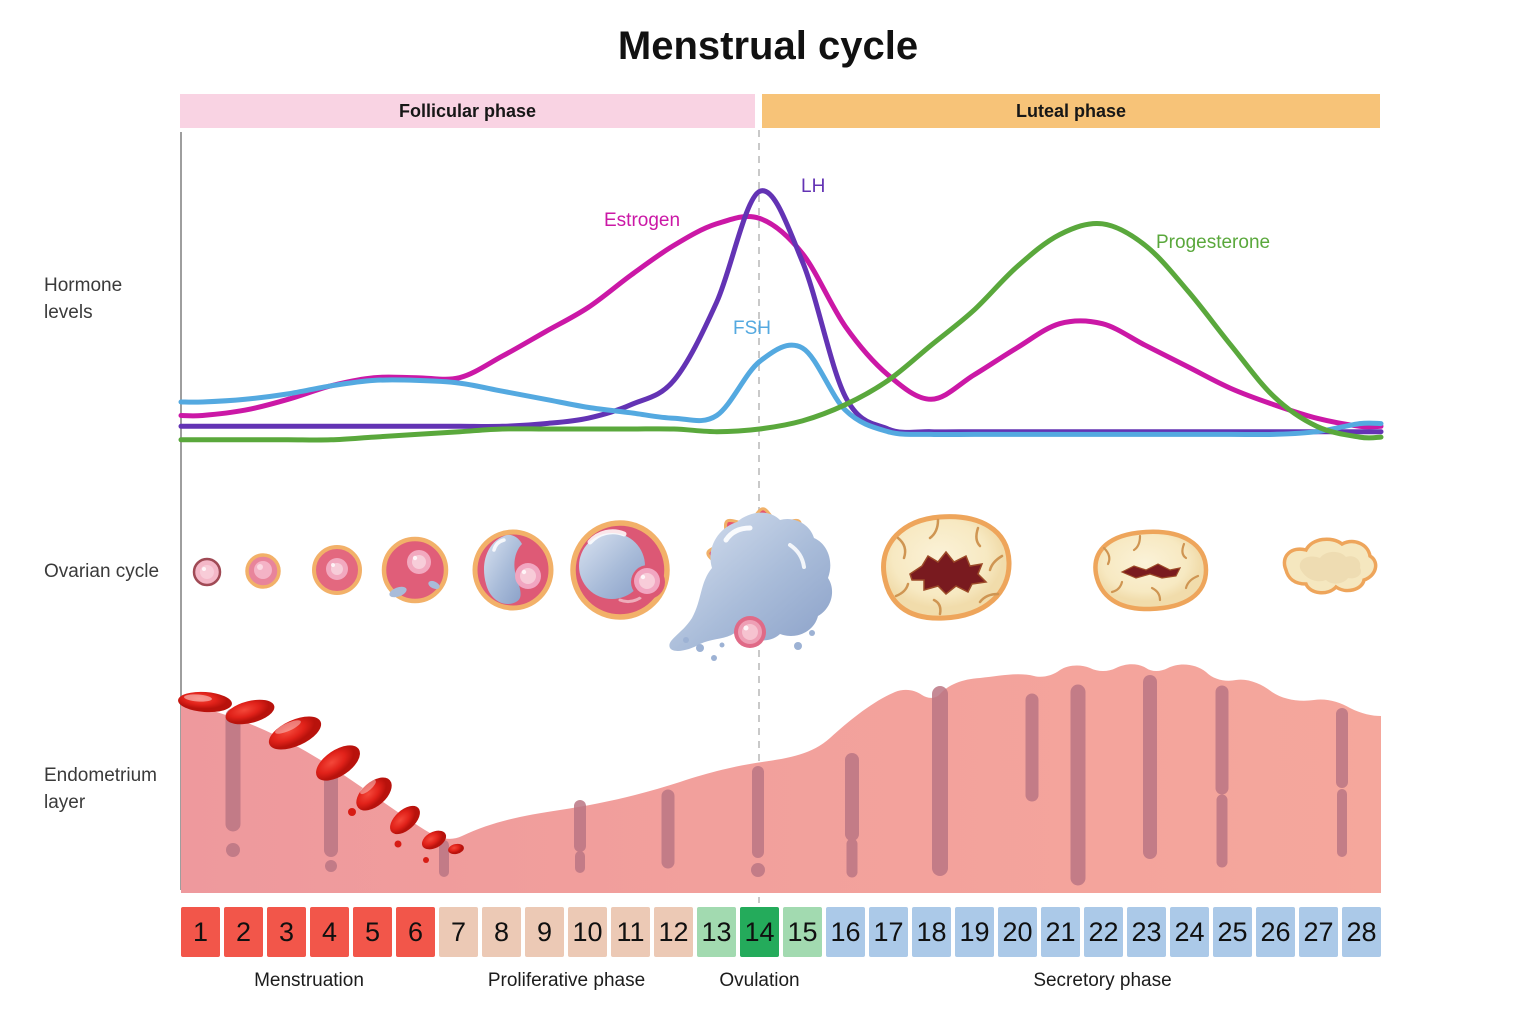  Describe the element at coordinates (83, 299) in the screenshot. I see `hormone-levels-row-label: Hormone levels` at that location.